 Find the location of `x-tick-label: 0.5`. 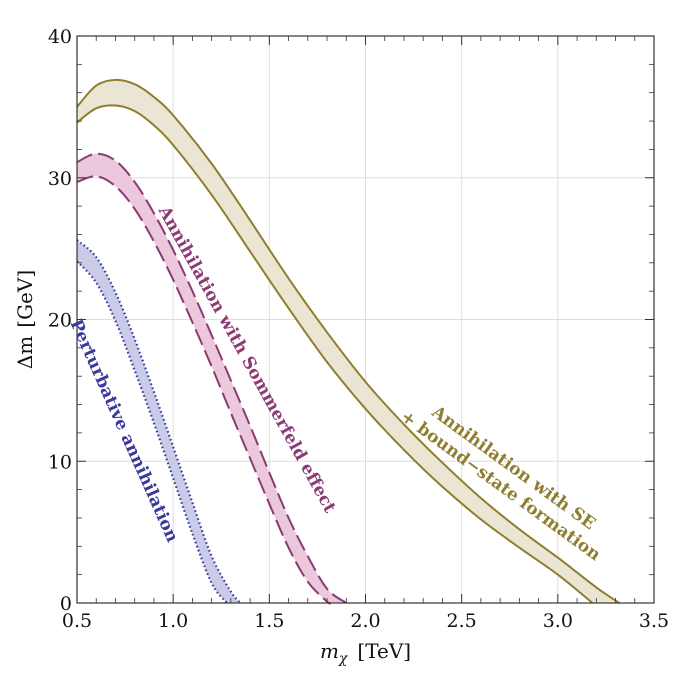

x-tick-label: 0.5 is located at coordinates (77, 621).